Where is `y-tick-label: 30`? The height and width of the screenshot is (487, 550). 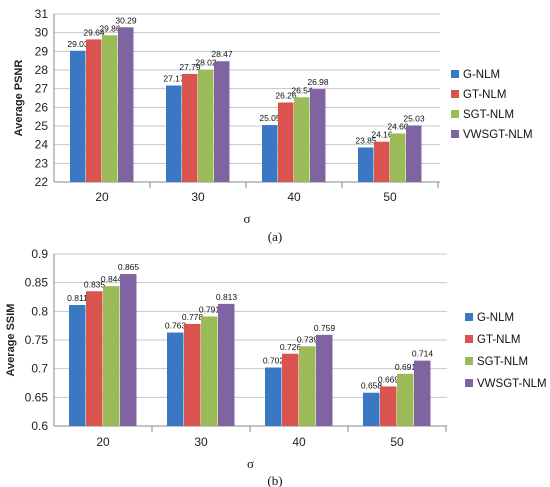 y-tick-label: 30 is located at coordinates (42, 33).